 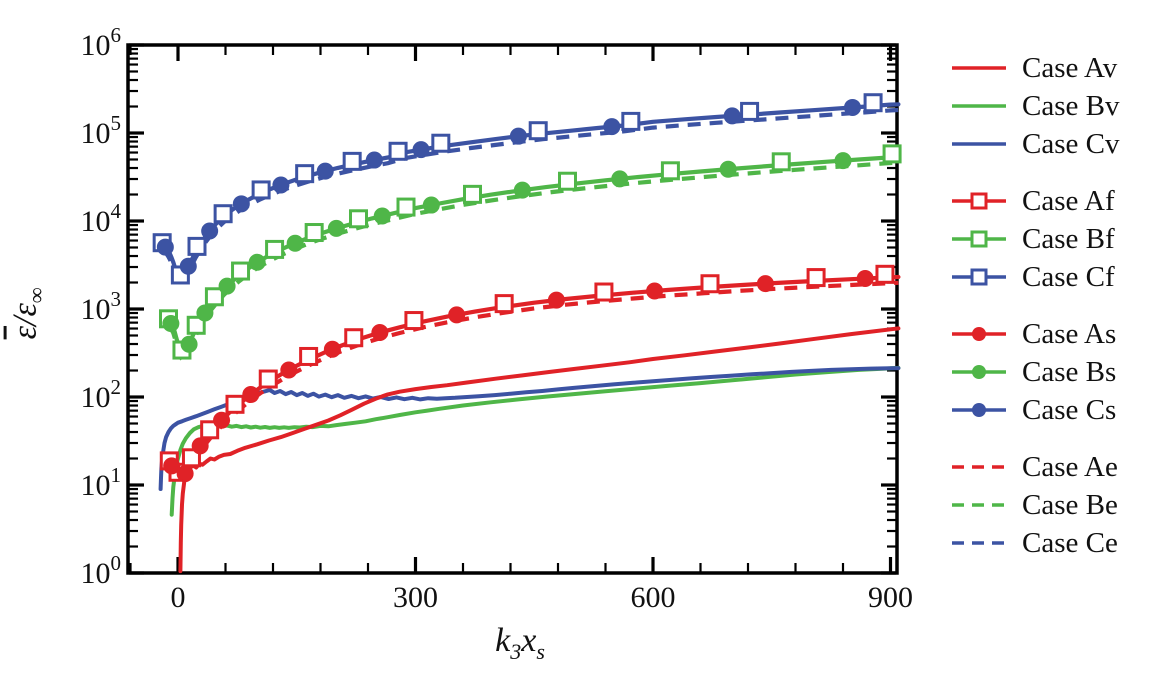 I want to click on legend-label: Case Ce, so click(x=1070, y=542).